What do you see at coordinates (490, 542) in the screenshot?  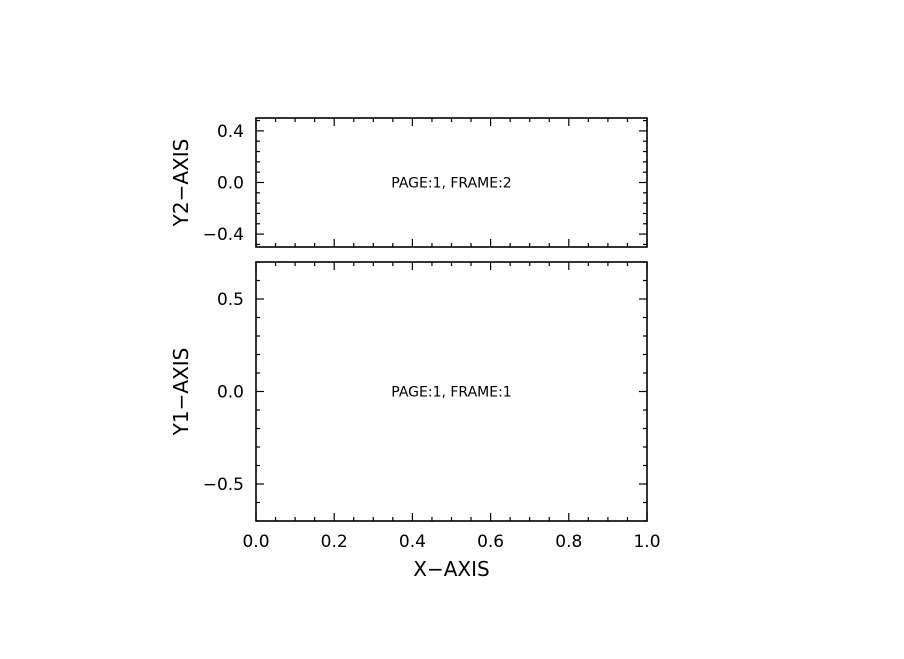 I see `x-tick-label: 0.6` at bounding box center [490, 542].